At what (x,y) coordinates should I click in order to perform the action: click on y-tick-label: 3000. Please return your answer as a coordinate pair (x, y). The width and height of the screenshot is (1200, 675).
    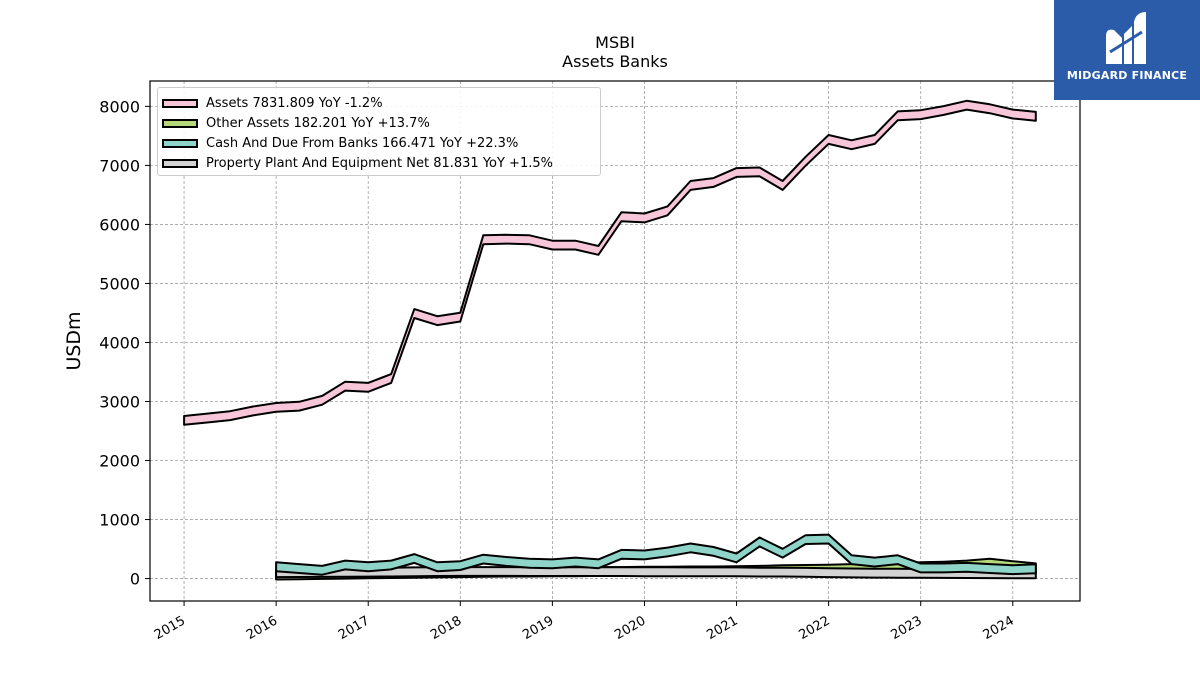
    Looking at the image, I should click on (119, 401).